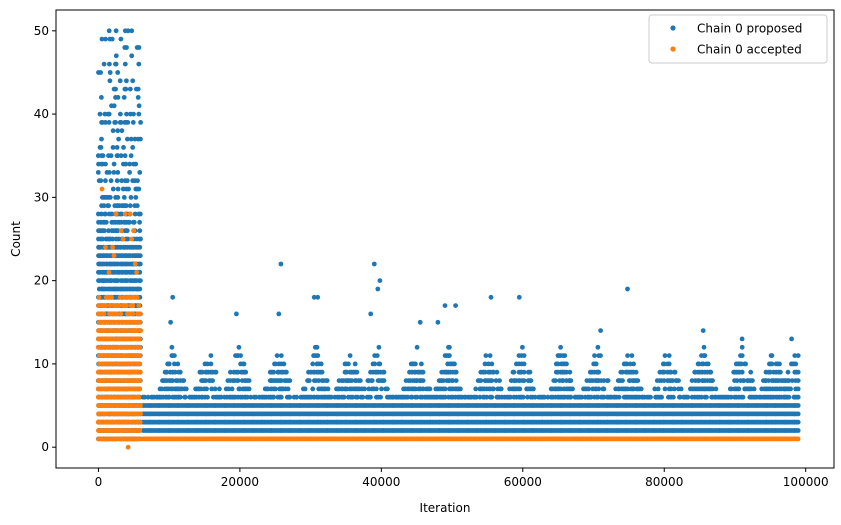 The width and height of the screenshot is (841, 525). I want to click on x-tick-label: 20000, so click(240, 482).